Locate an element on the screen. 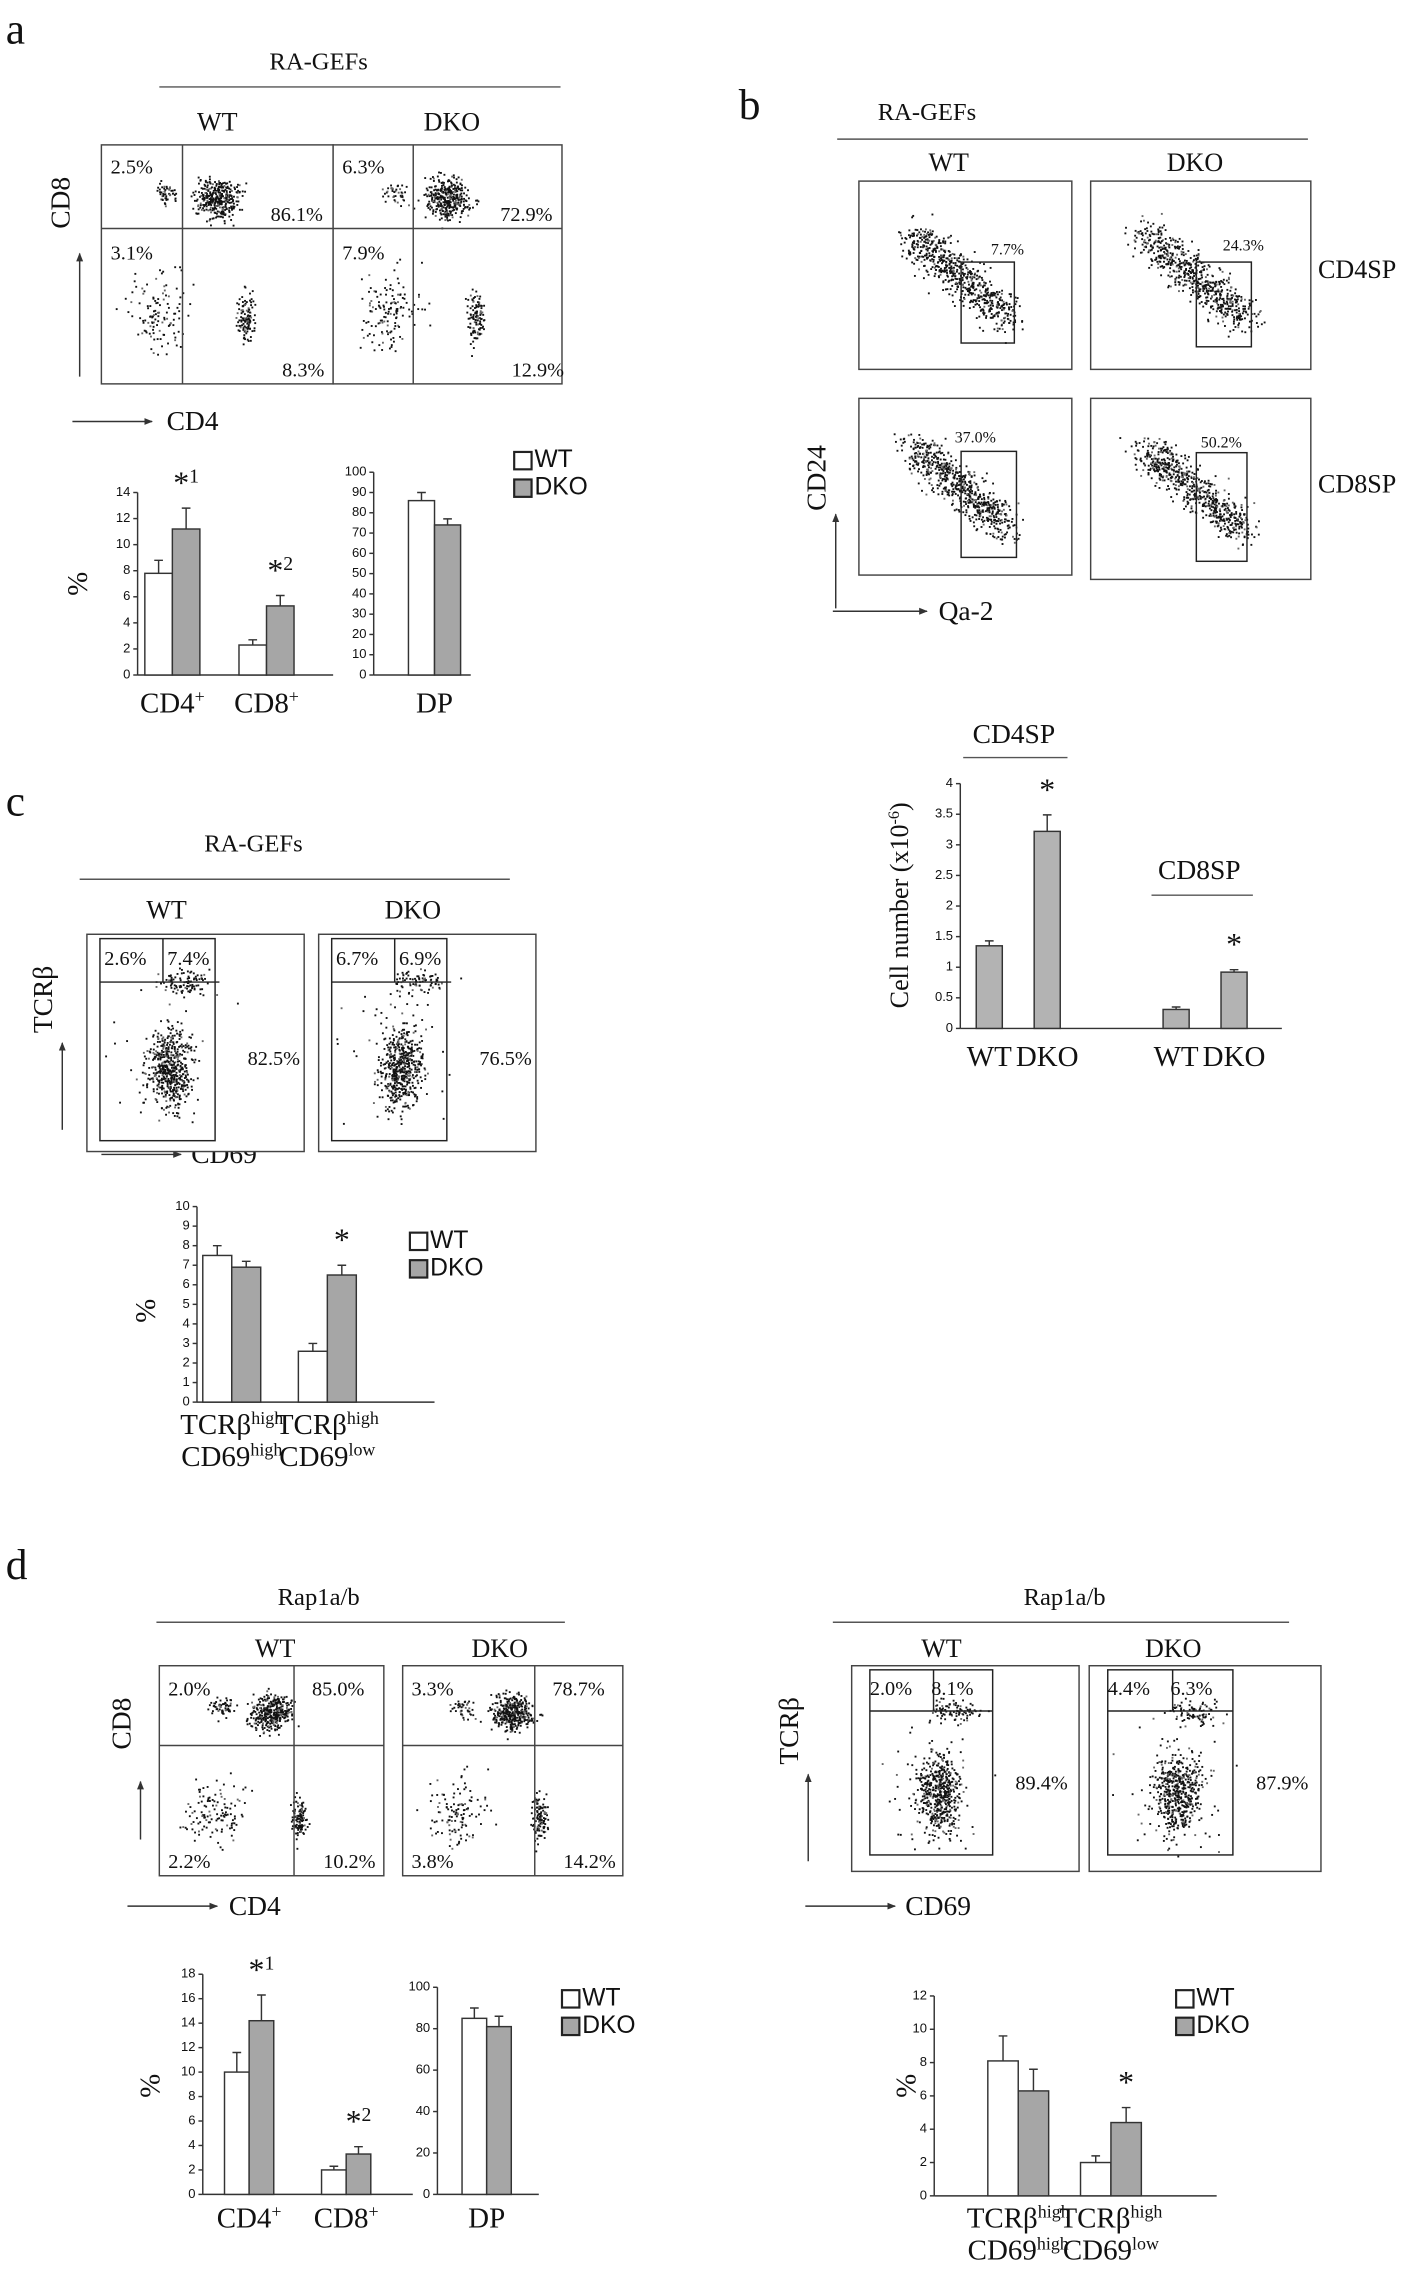 Image resolution: width=1418 pixels, height=2277 pixels. population-percent: 37.0% is located at coordinates (975, 438).